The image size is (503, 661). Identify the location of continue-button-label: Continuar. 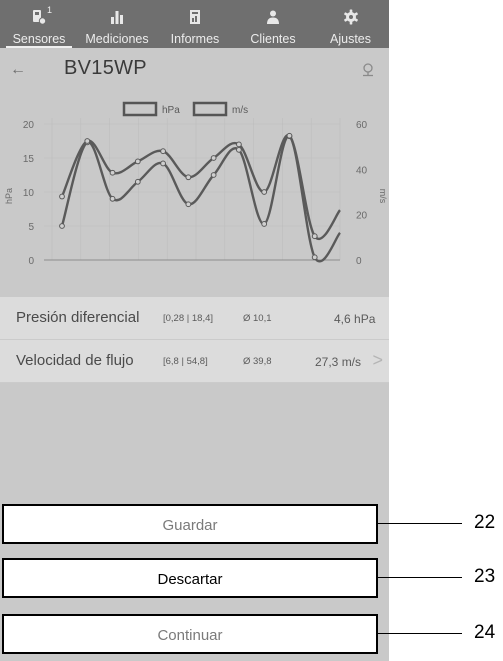
(190, 635).